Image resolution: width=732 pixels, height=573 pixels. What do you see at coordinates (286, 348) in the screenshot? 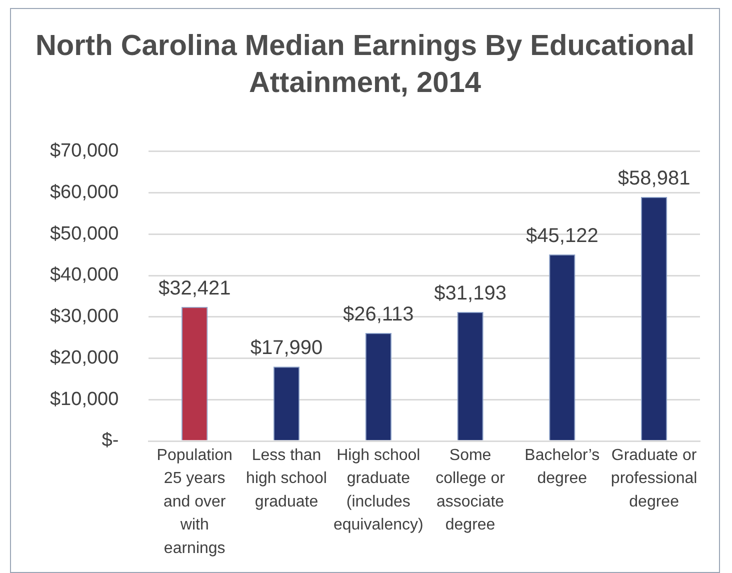
I see `data-label: $17,990` at bounding box center [286, 348].